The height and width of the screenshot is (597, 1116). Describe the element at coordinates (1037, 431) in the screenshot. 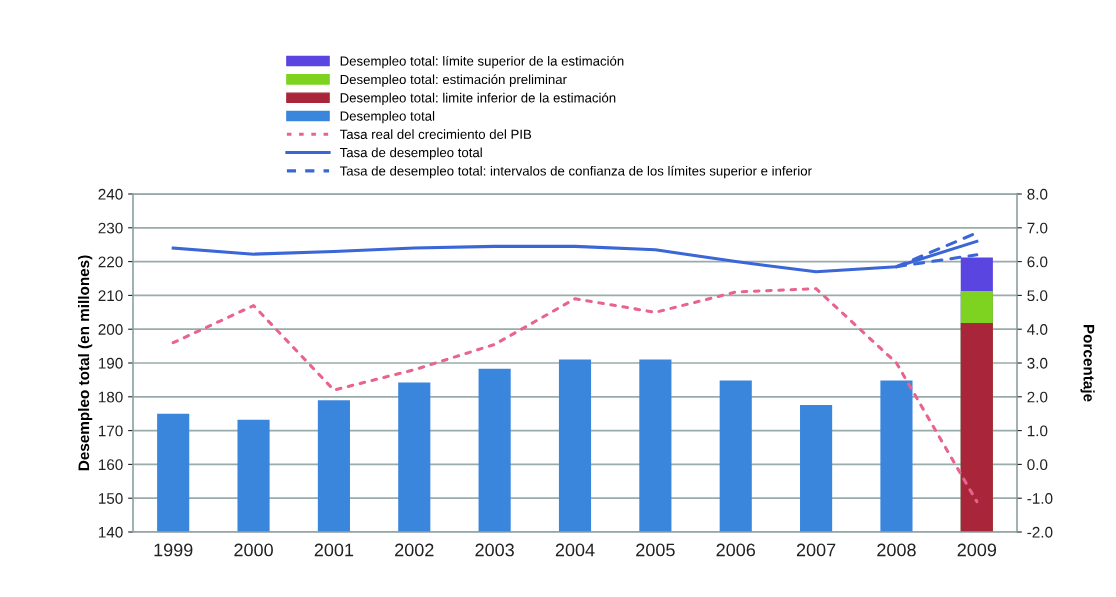

I see `y2-tick-label: 1.0` at that location.